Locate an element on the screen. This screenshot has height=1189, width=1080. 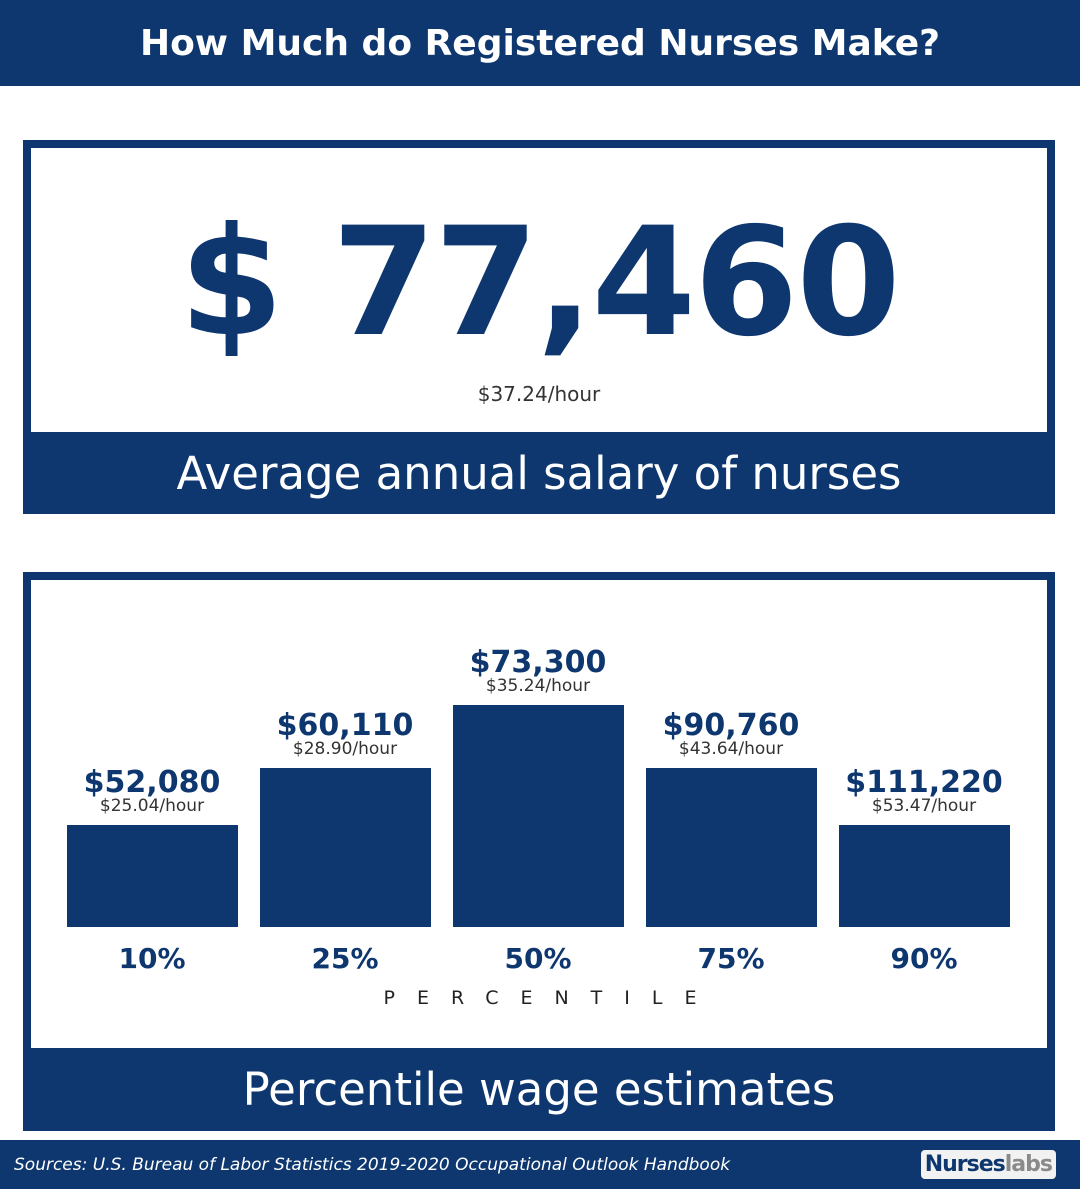
page-header: How Much do Registered Nurses Make? is located at coordinates (540, 43).